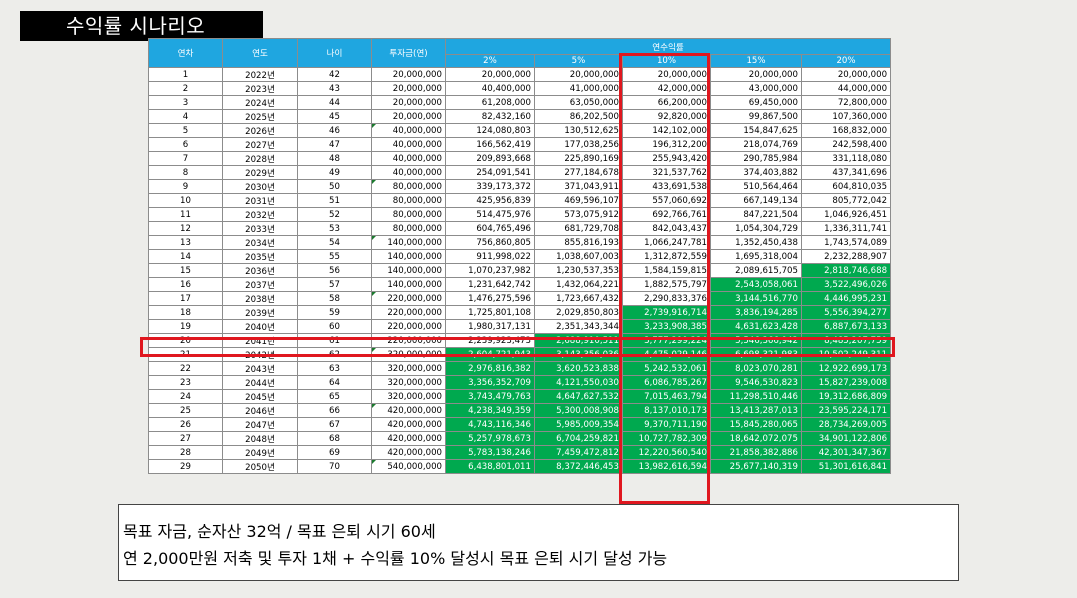 Image resolution: width=1077 pixels, height=598 pixels. What do you see at coordinates (666, 382) in the screenshot?
I see `cell-value-10pct: 6,086,785,267` at bounding box center [666, 382].